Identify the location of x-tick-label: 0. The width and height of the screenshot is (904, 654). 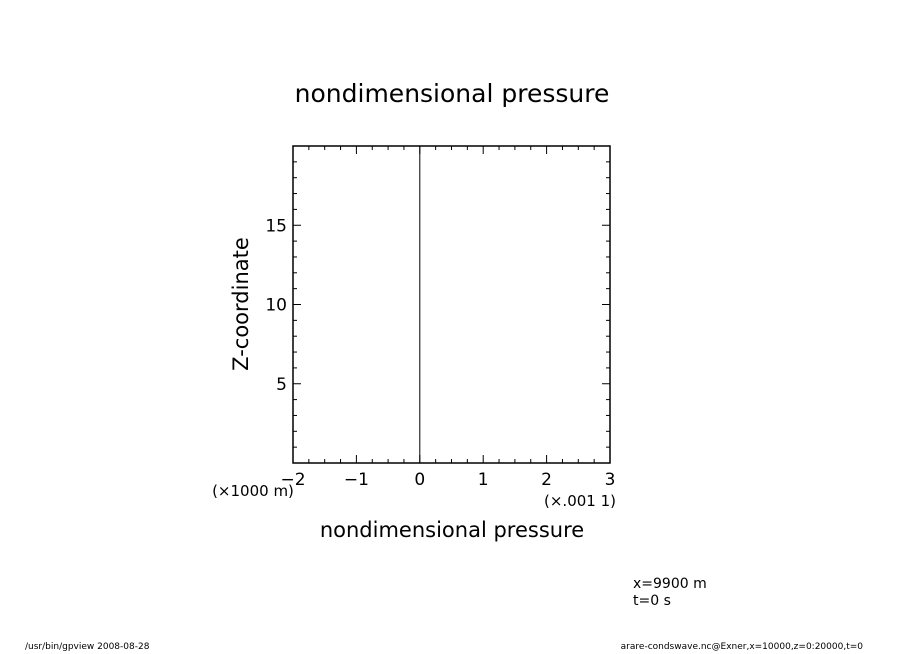
(419, 480).